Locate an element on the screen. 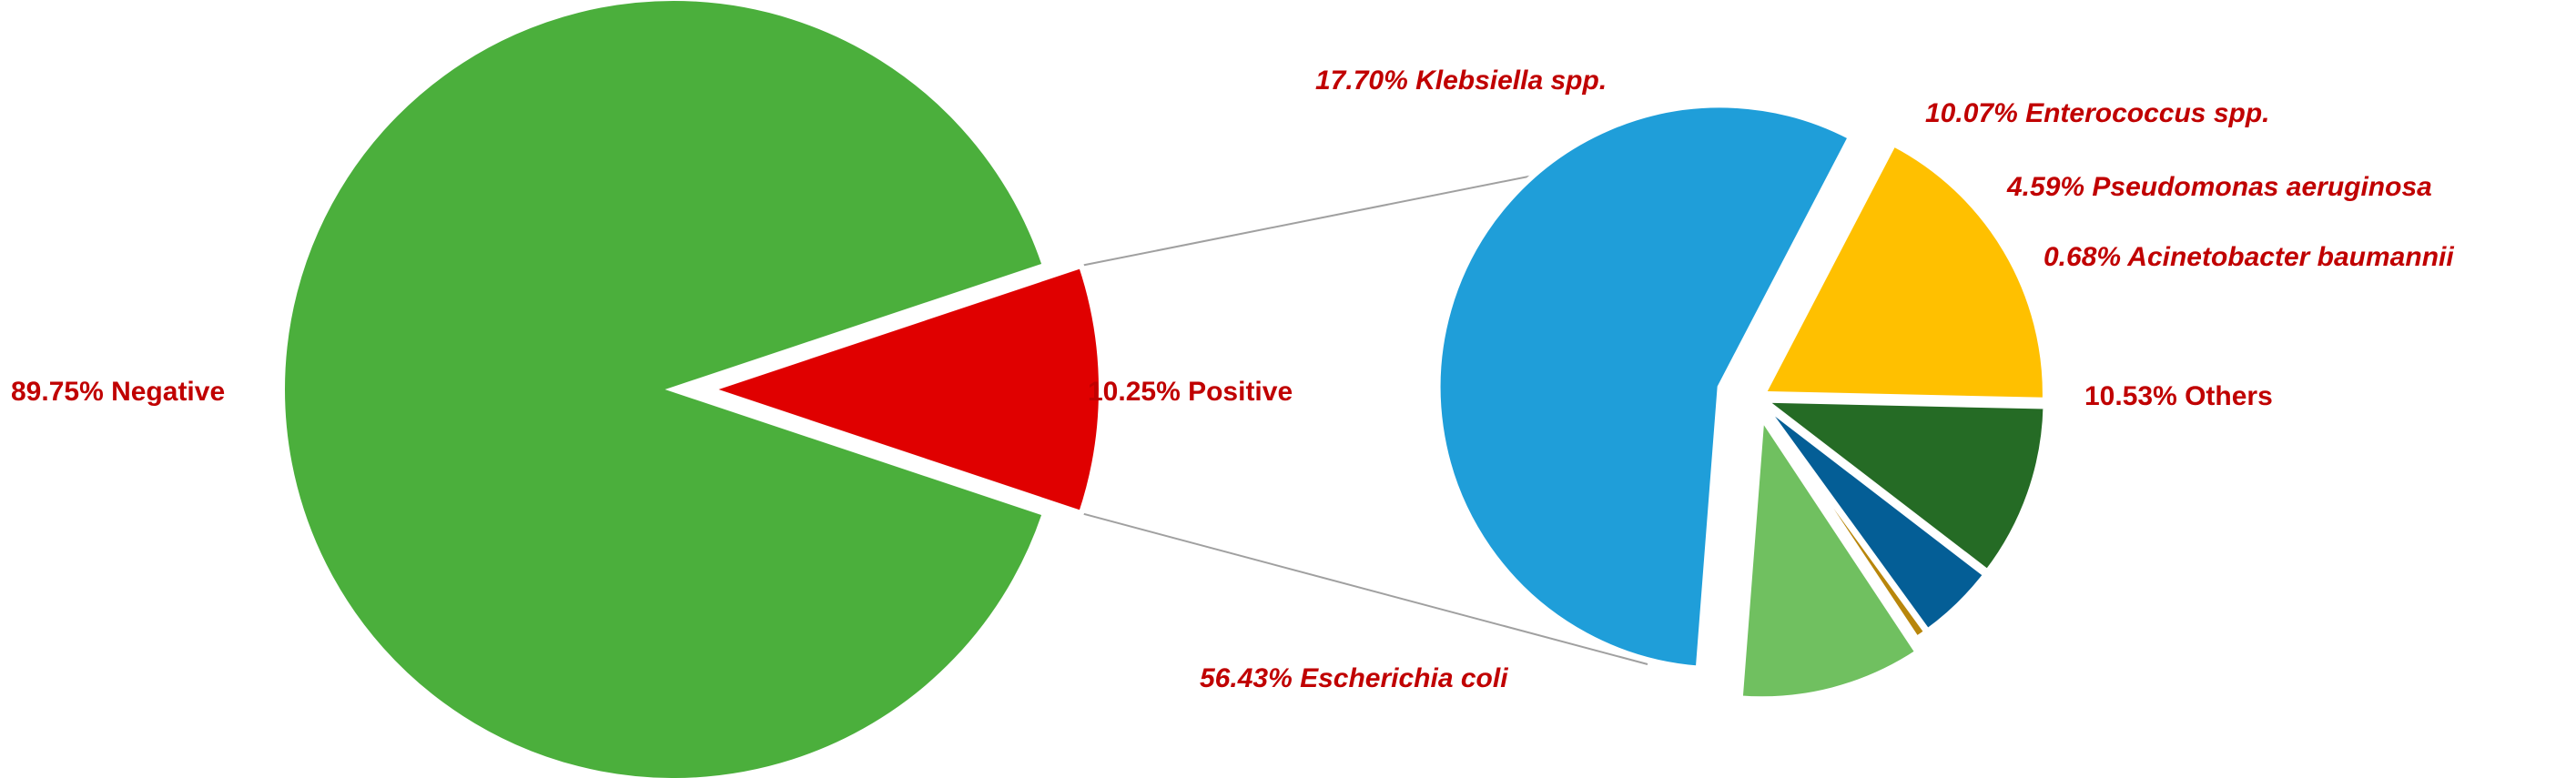  label-klebsiella-spp: 17.70% Klebsiella spp. is located at coordinates (1461, 81).